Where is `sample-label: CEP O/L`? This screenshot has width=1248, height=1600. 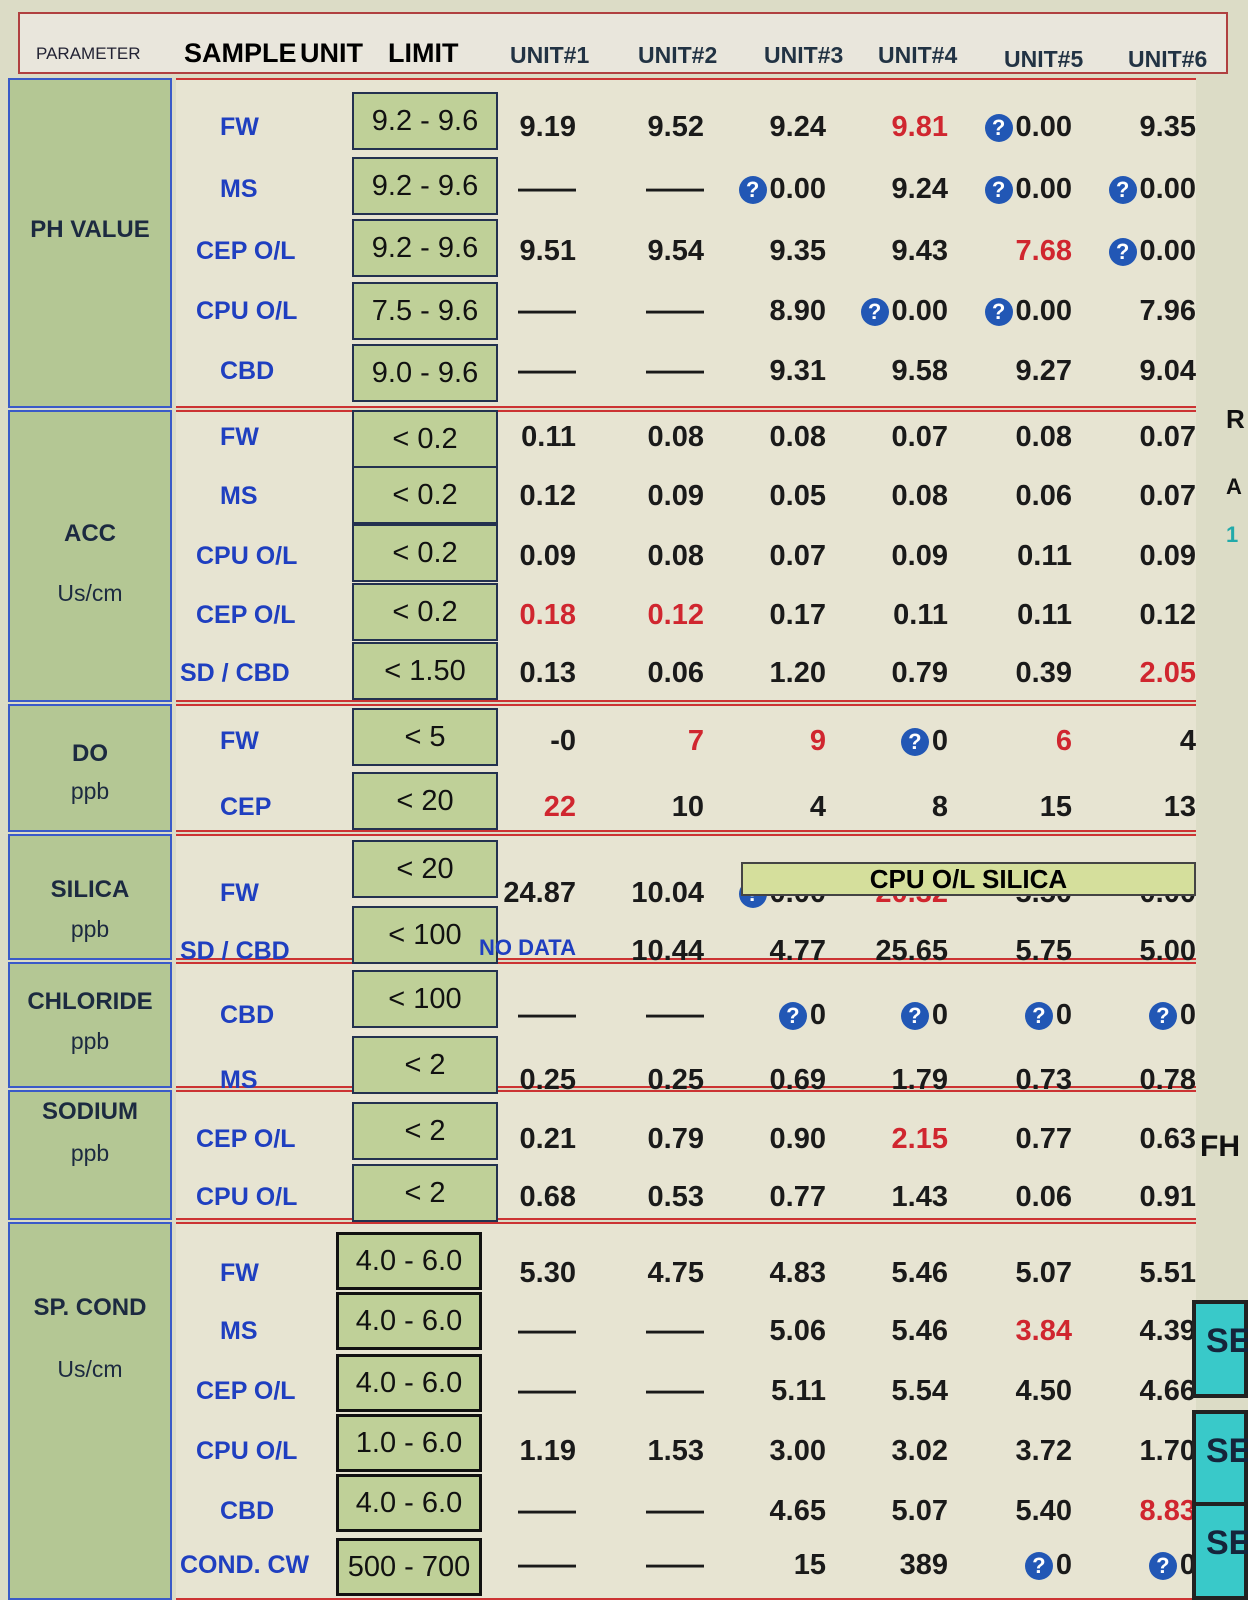 sample-label: CEP O/L is located at coordinates (246, 251).